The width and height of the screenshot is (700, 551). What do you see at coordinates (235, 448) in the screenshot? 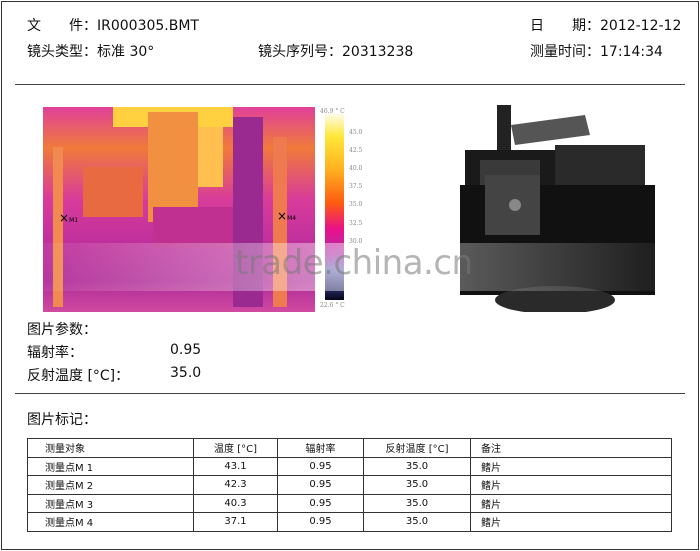
I see `col-header: 温度 [°C]` at bounding box center [235, 448].